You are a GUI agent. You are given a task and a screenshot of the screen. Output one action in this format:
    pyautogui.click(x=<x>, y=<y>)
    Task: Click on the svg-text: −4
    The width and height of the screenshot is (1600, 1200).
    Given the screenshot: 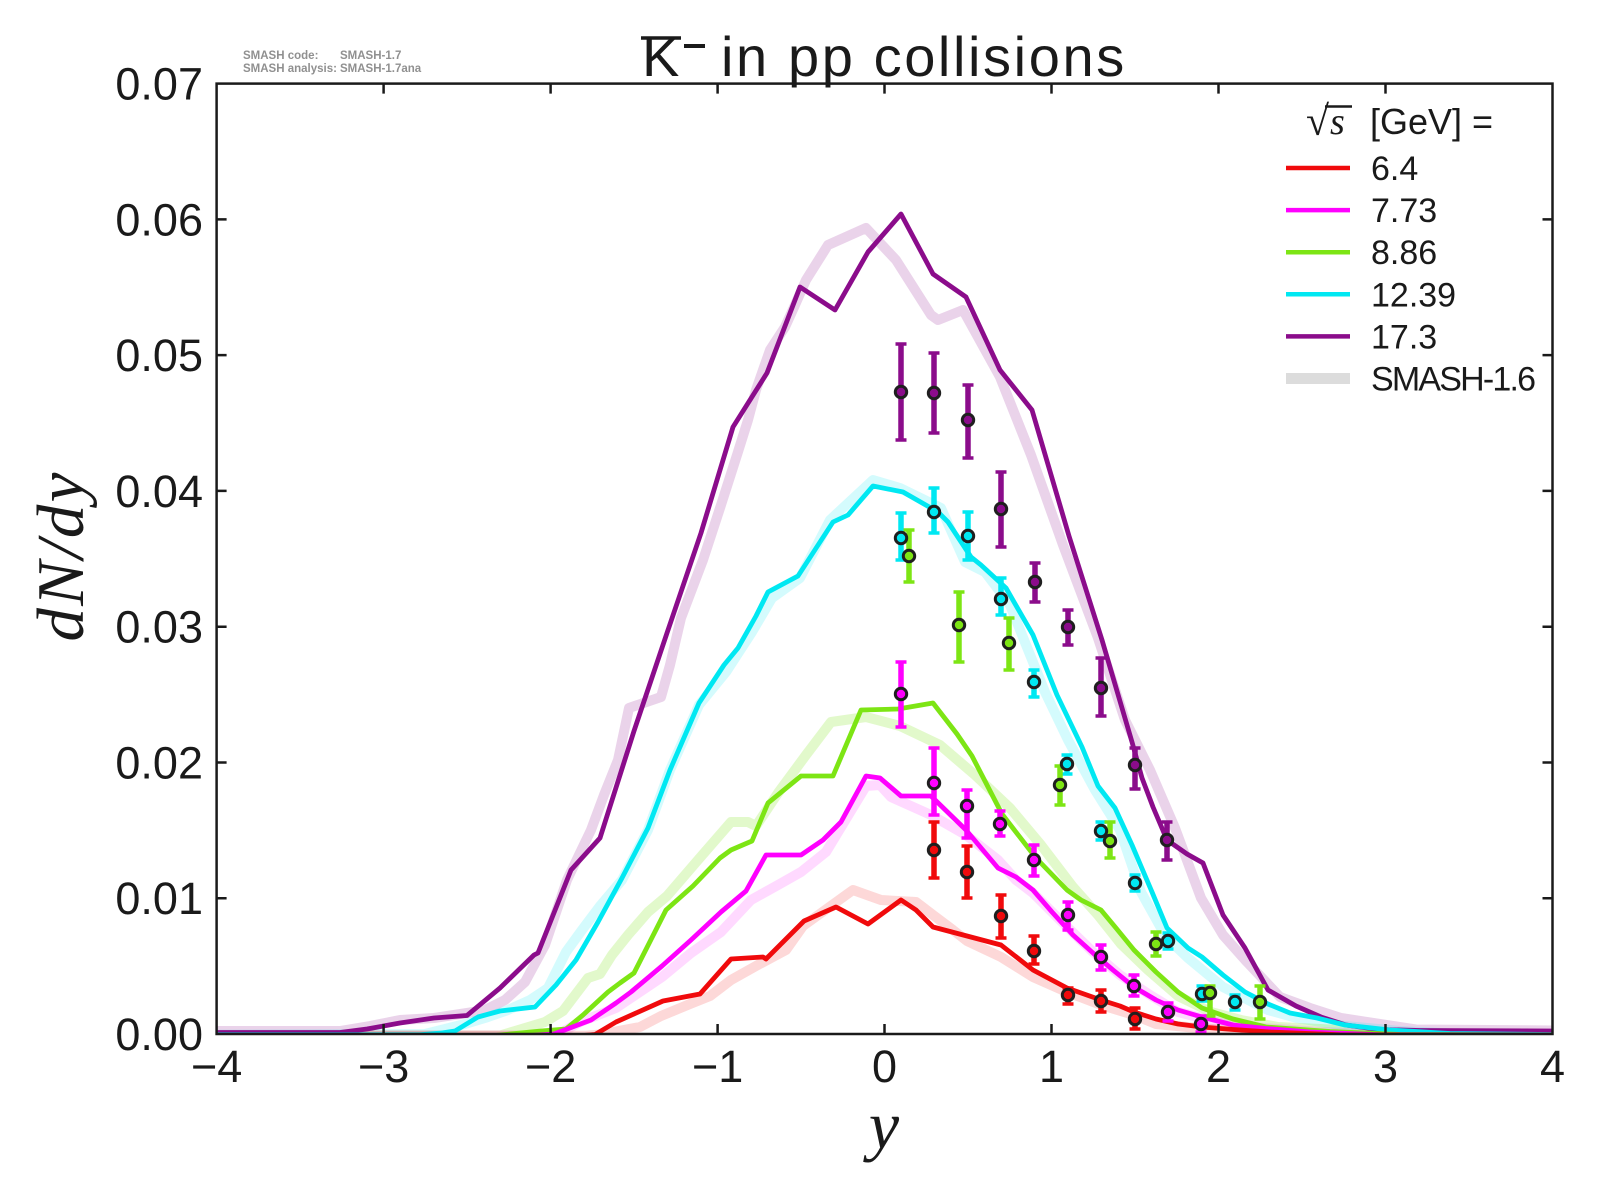 What is the action you would take?
    pyautogui.click(x=216, y=1066)
    